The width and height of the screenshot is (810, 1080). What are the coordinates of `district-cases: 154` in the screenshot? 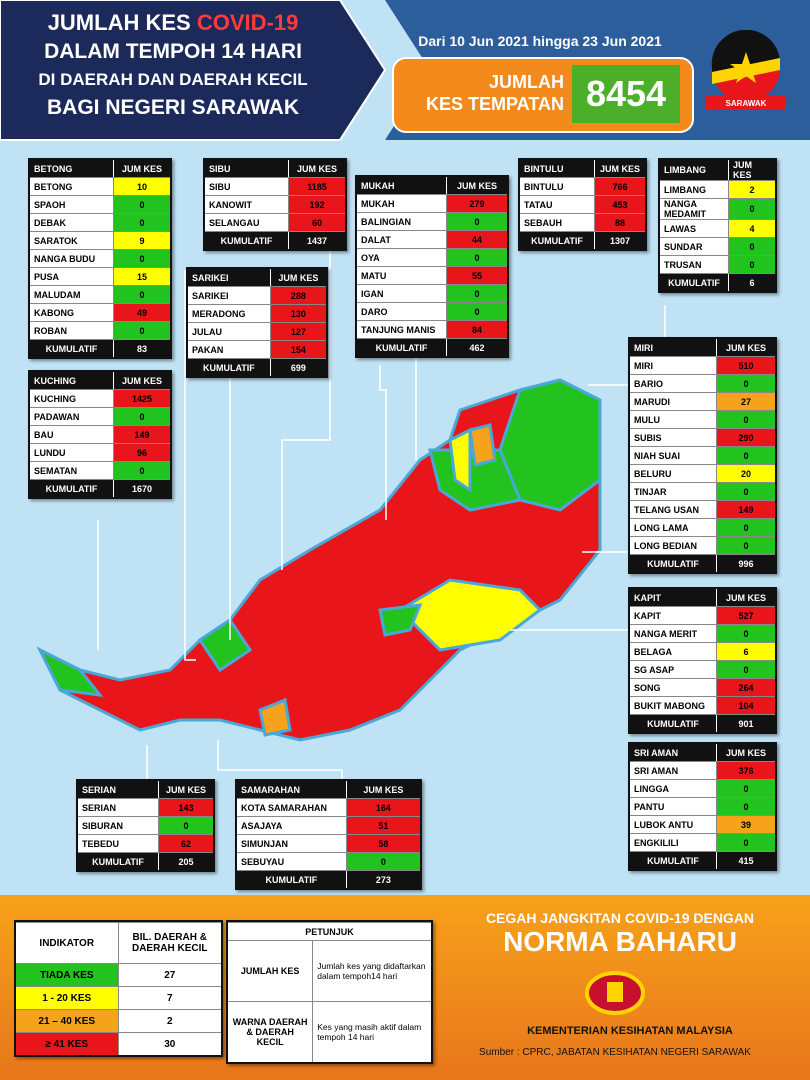 It's located at (298, 349).